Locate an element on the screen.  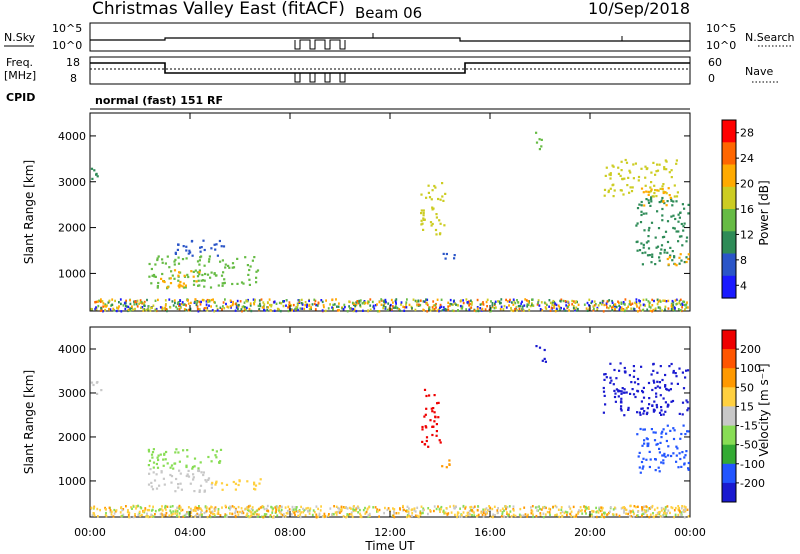
power-y-axis-label: Slant Range [km] is located at coordinates (29, 212).